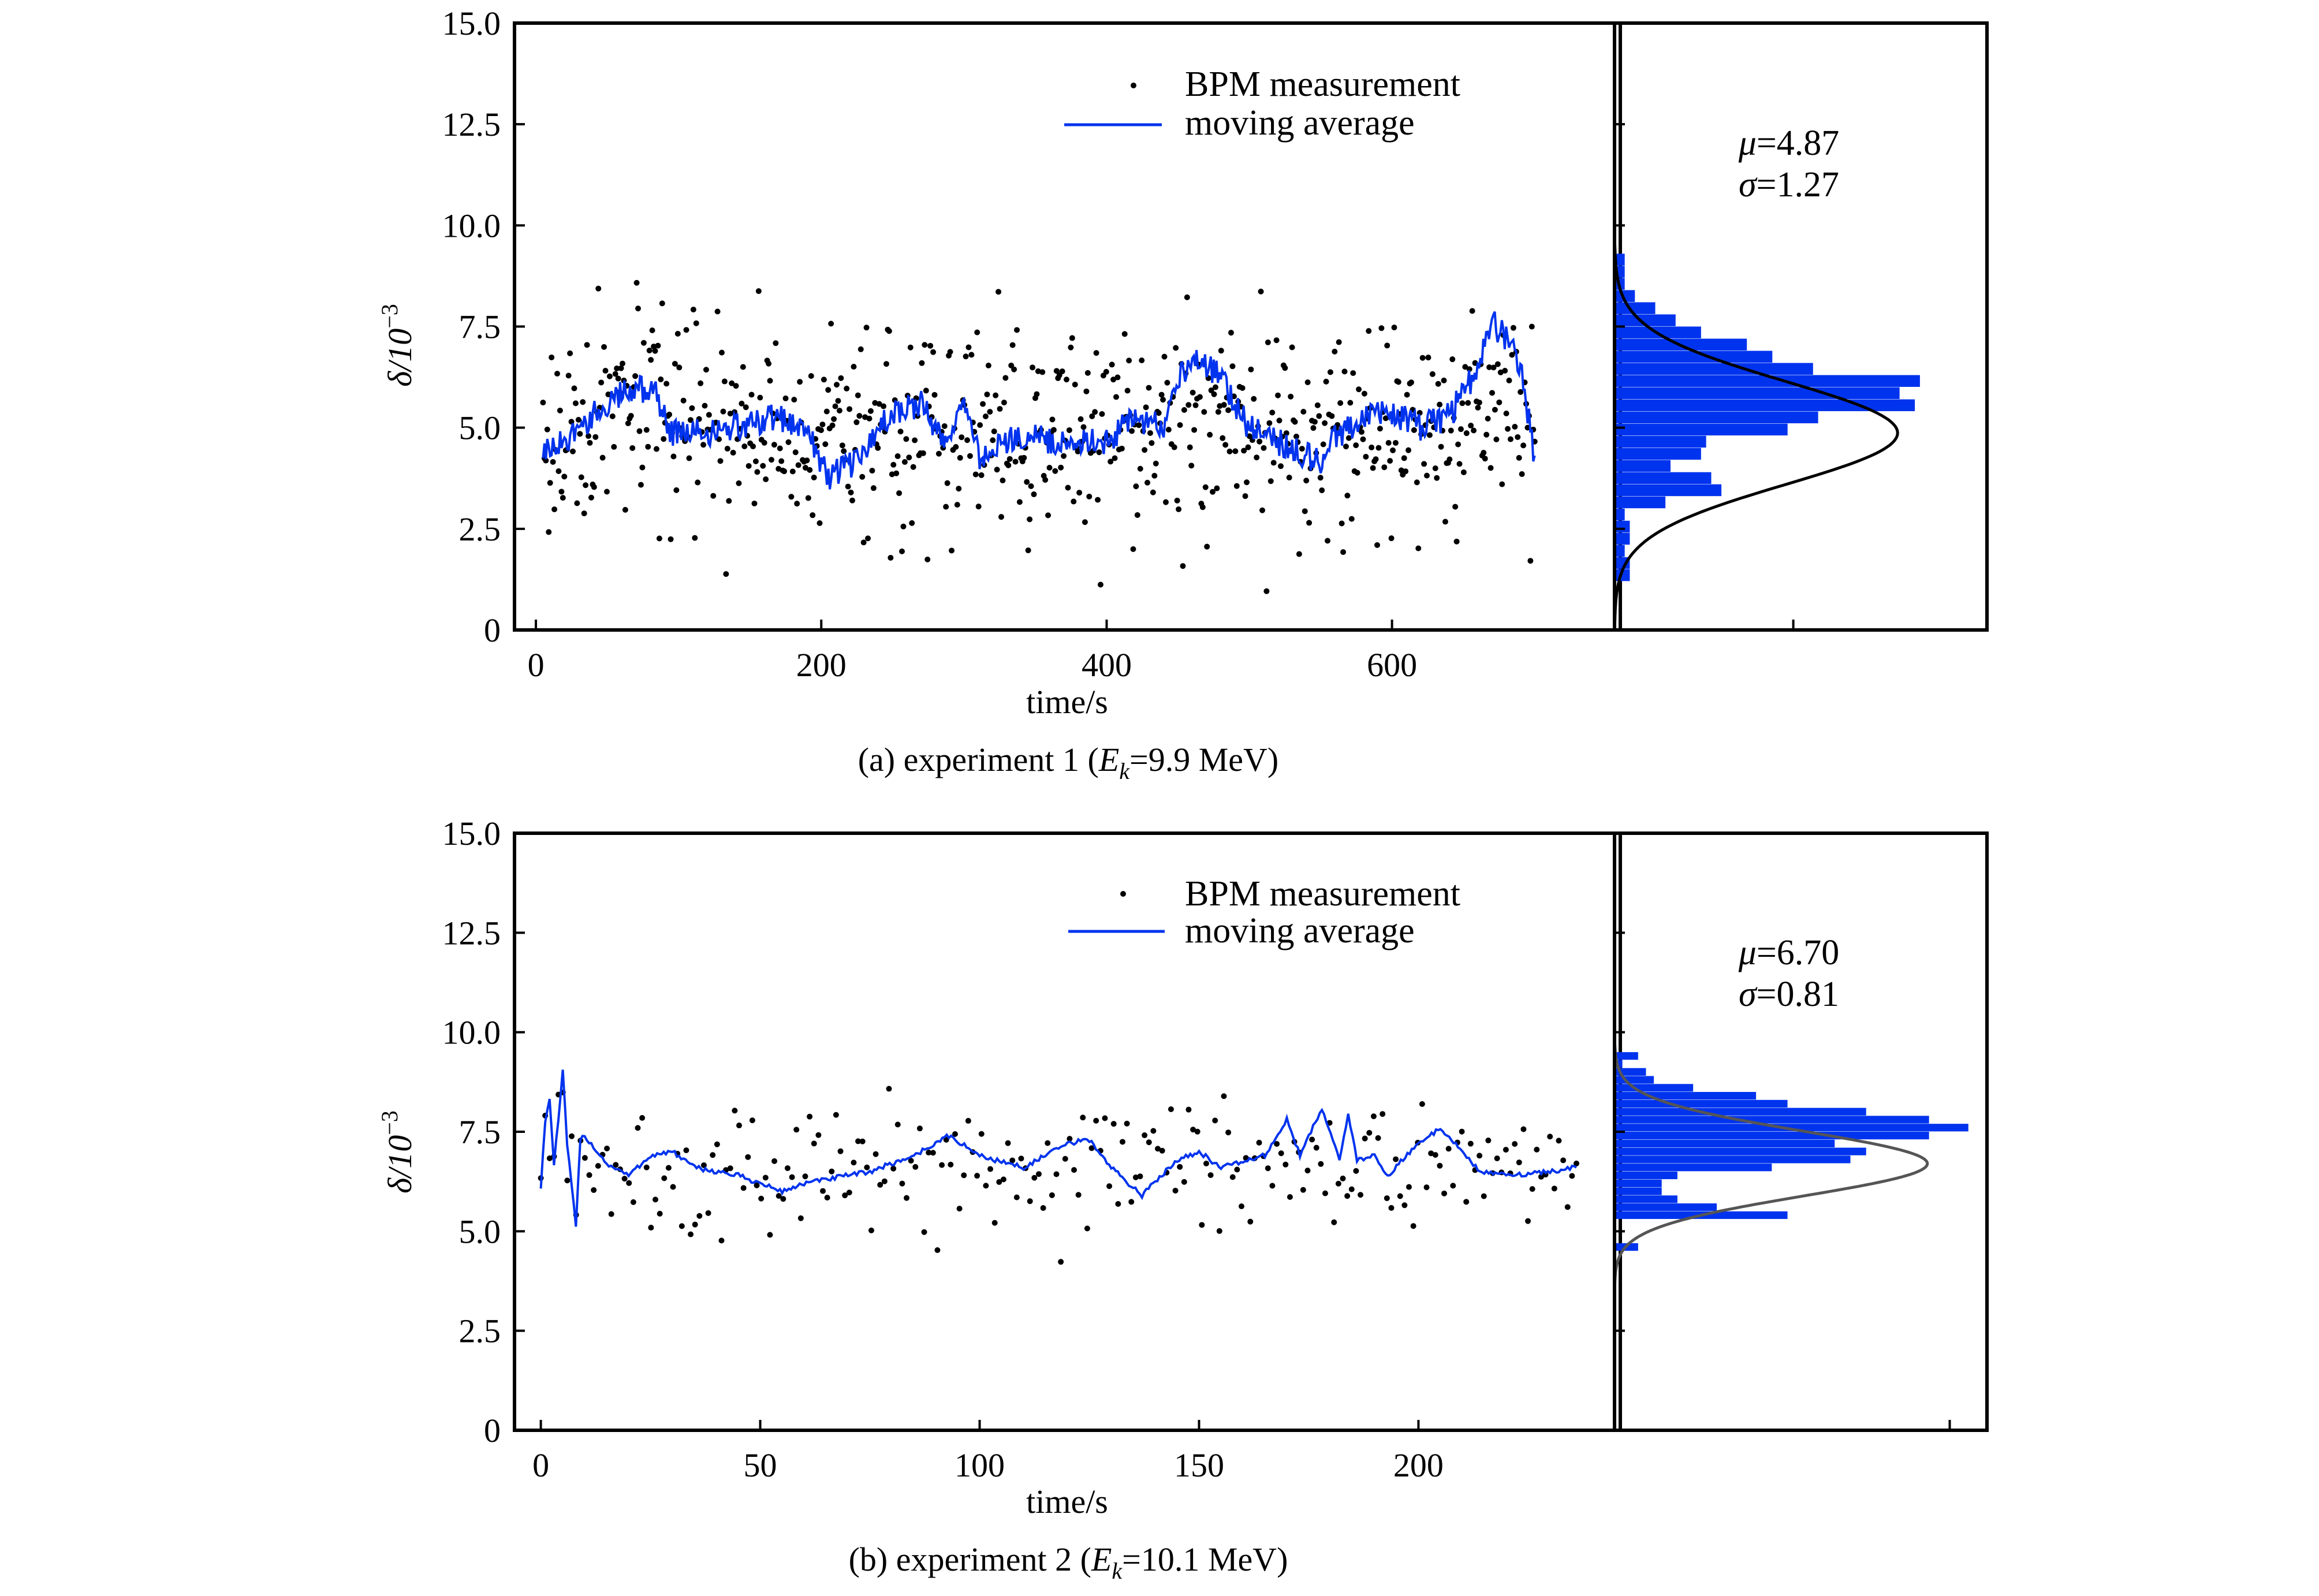 This screenshot has height=1596, width=2319. Describe the element at coordinates (1392, 665) in the screenshot. I see `x-tick-label: 600` at that location.